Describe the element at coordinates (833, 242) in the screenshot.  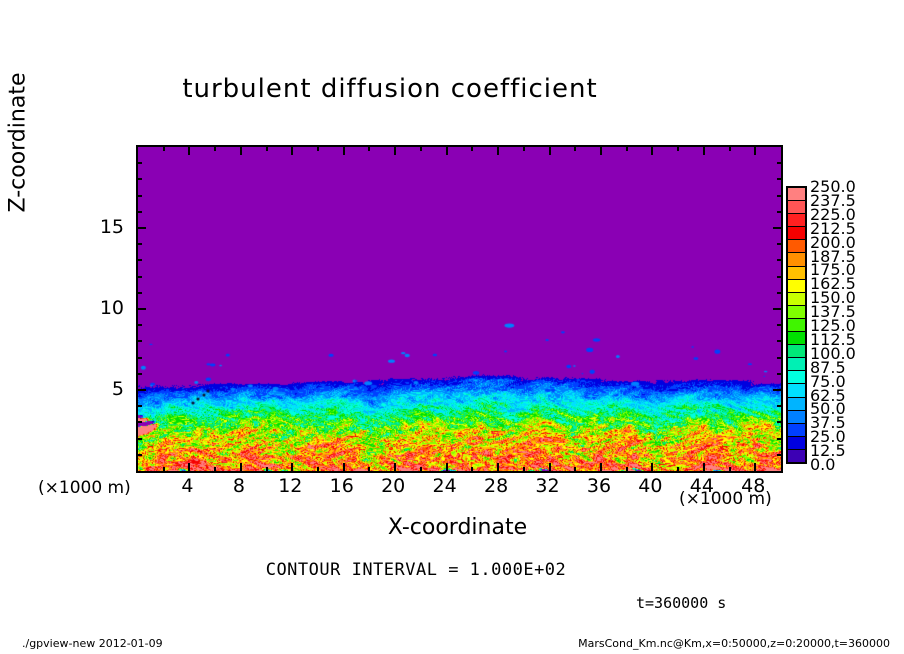
I see `colorbar-tick-label: 200.0` at that location.